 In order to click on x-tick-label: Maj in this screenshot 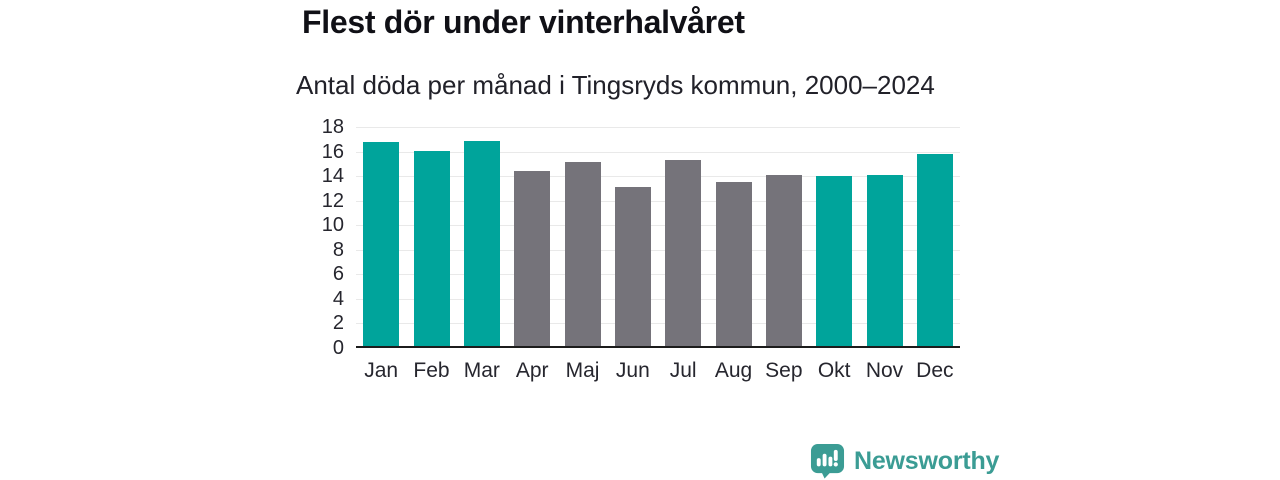, I will do `click(582, 370)`.